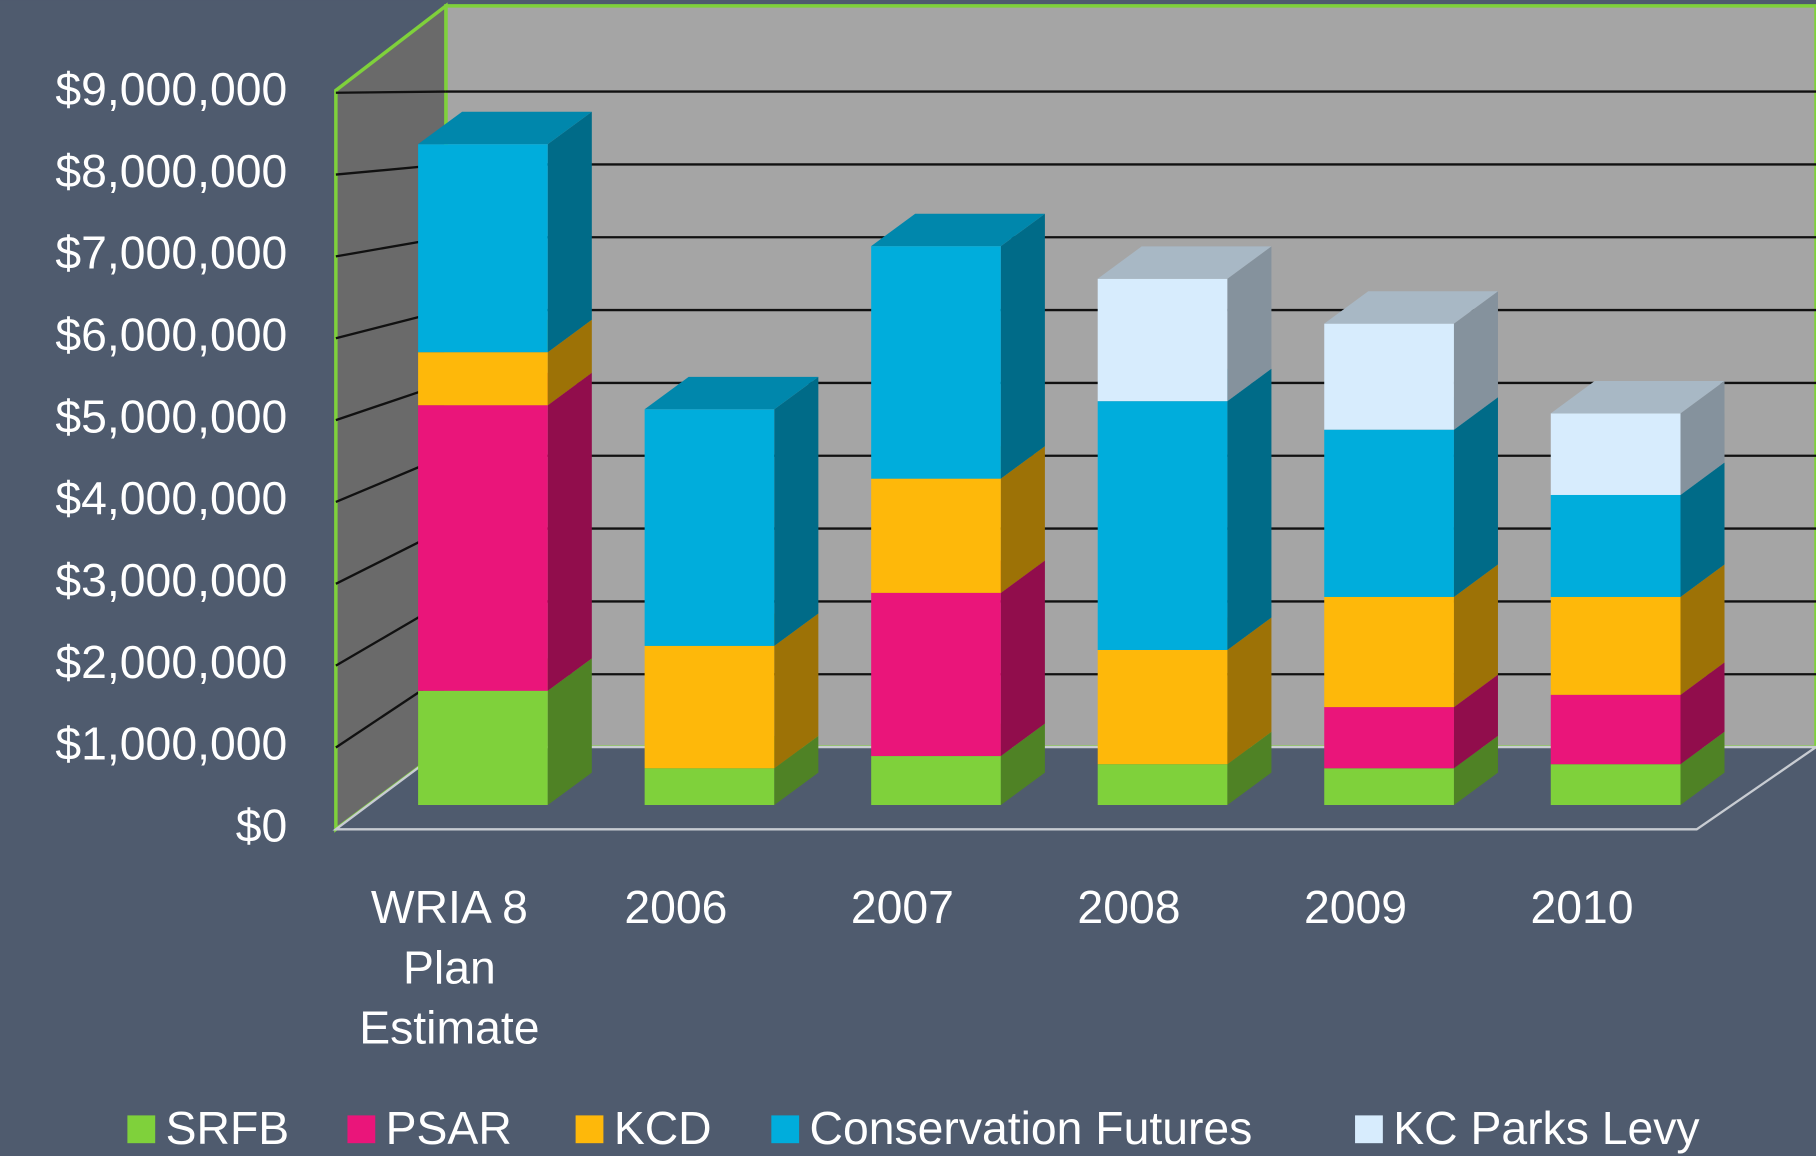 Image resolution: width=1816 pixels, height=1156 pixels. I want to click on x-tick-label: 2006, so click(676, 908).